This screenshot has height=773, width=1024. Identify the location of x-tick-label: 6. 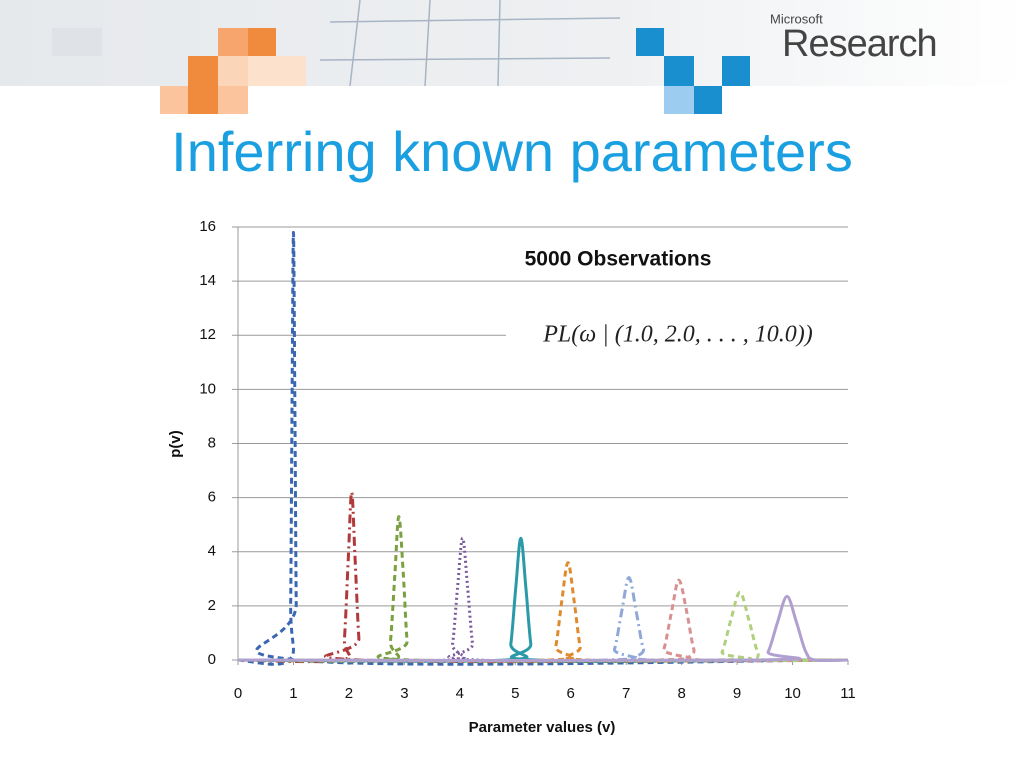
(571, 693).